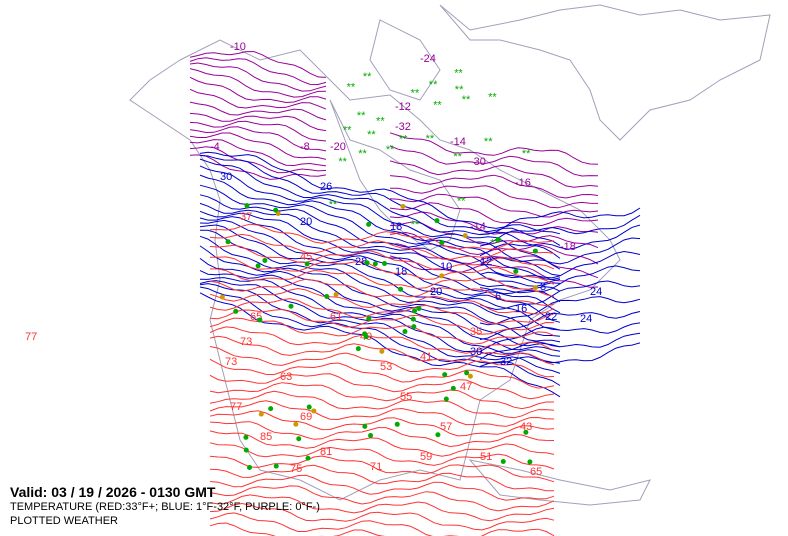 This screenshot has height=536, width=788. I want to click on contour-label: 24, so click(586, 319).